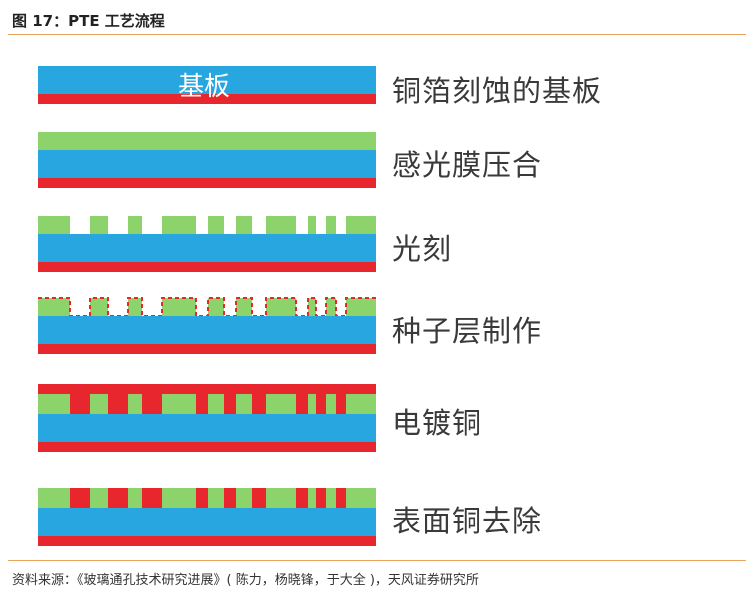  I want to click on step-4-label: 种子层制作, so click(467, 331).